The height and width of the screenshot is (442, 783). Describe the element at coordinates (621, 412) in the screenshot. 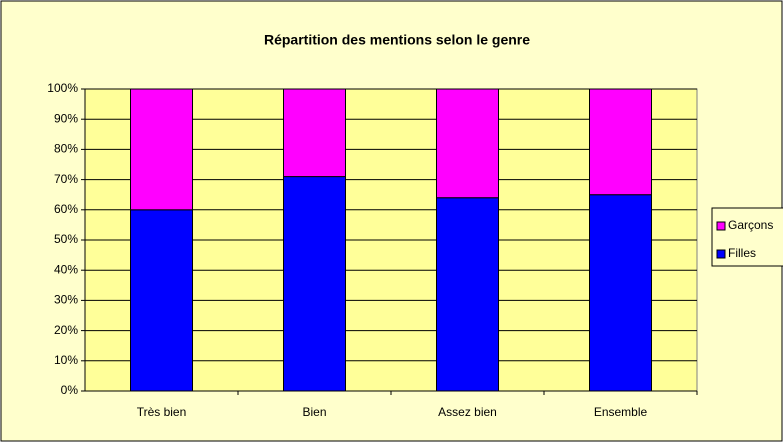

I see `x-tick-label: Ensemble` at that location.